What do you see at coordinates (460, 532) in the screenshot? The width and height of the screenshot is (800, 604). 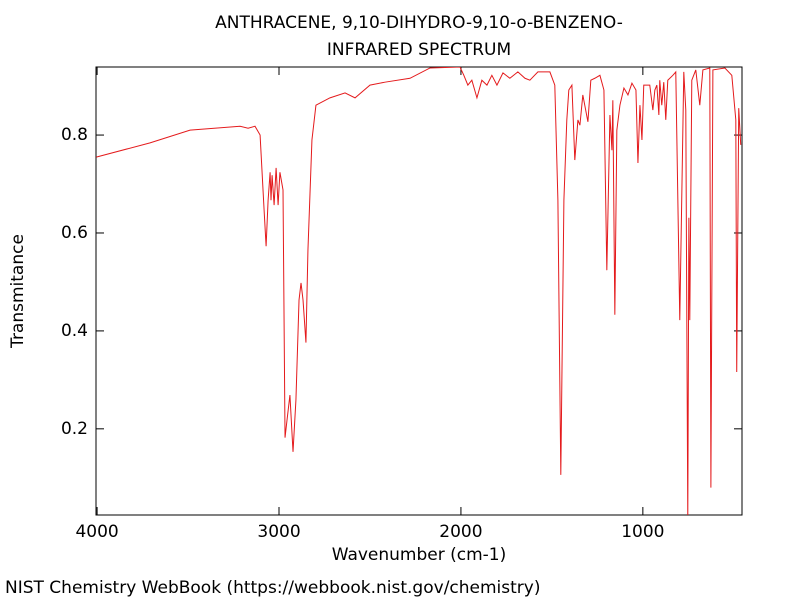 I see `x-tick-label: 2000` at bounding box center [460, 532].